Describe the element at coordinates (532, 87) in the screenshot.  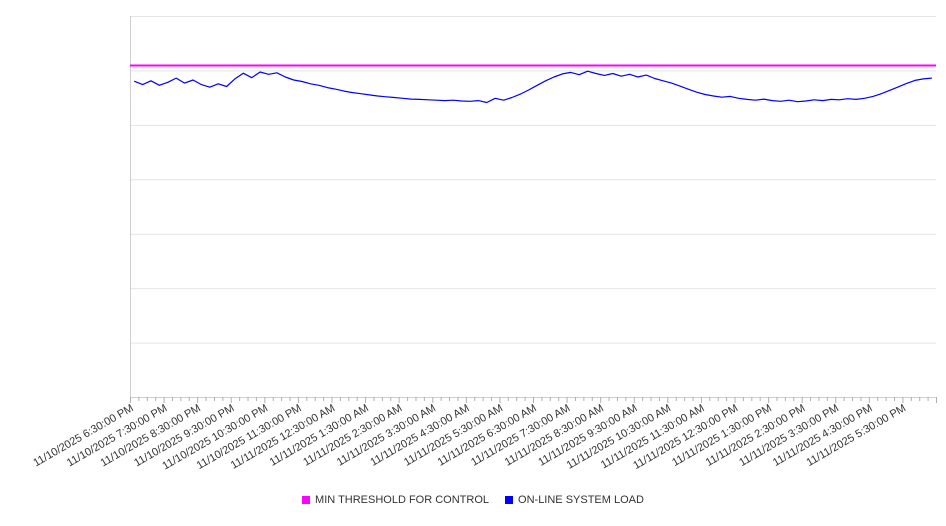
I see `system-load-line` at that location.